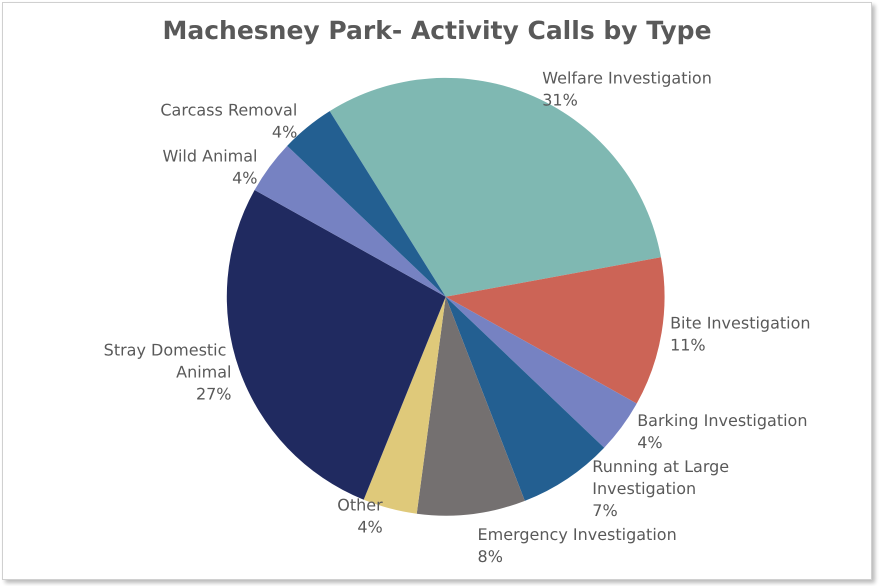  What do you see at coordinates (490, 556) in the screenshot?
I see `data-label: 8%` at bounding box center [490, 556].